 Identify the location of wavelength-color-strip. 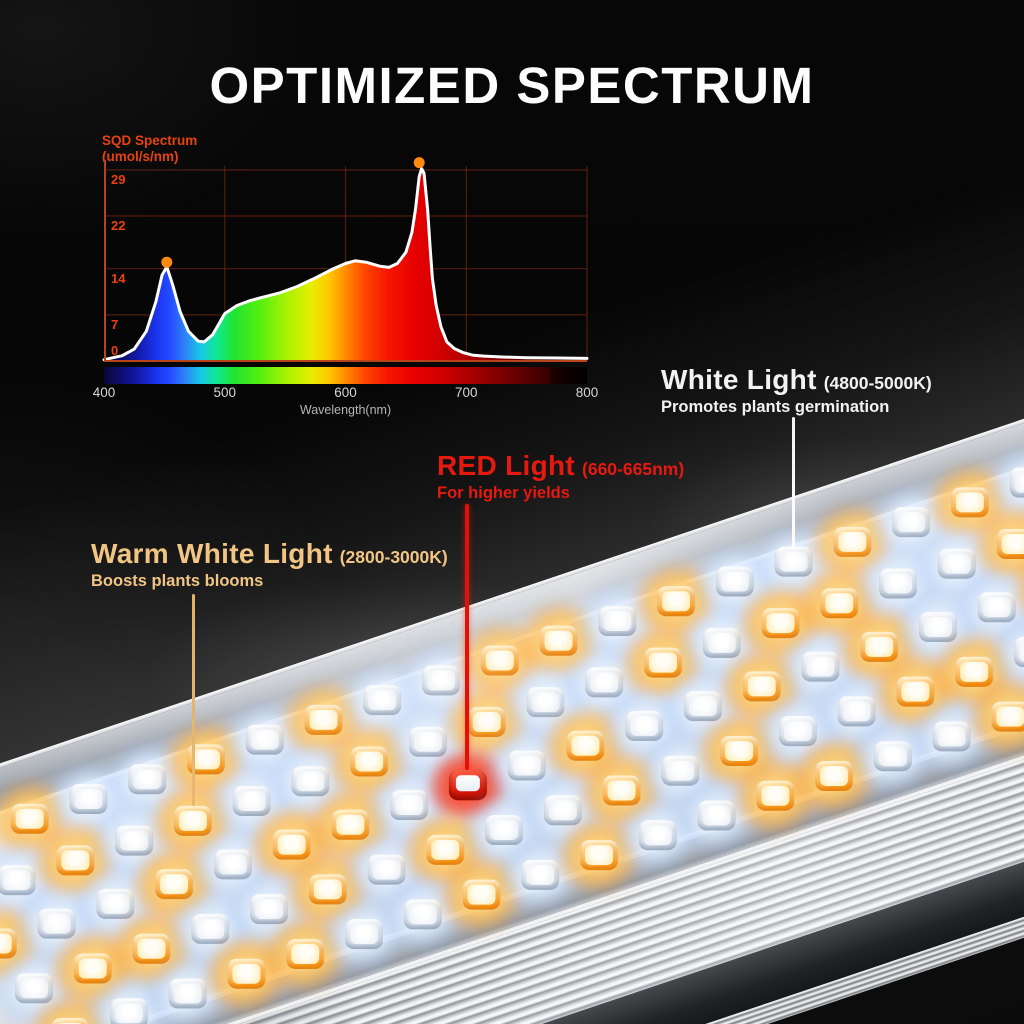
(345, 375).